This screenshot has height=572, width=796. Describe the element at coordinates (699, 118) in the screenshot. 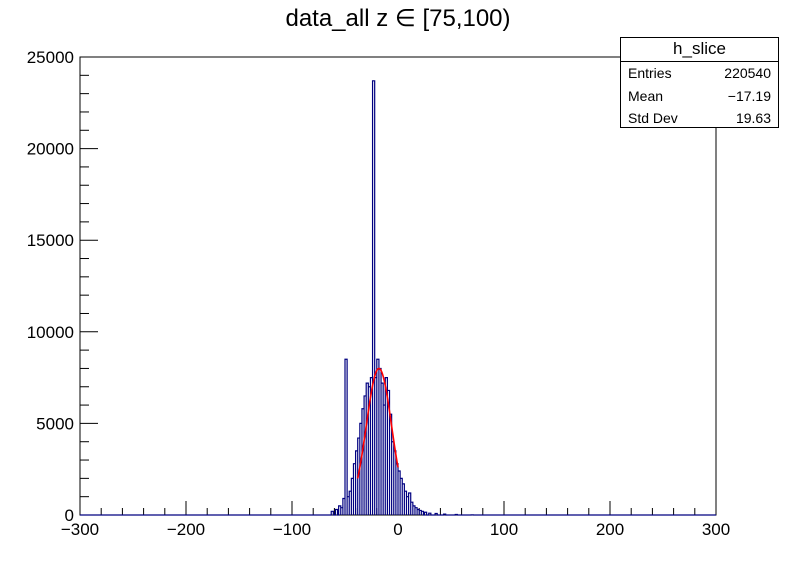

I see `stats-row-stddev: Std Dev 19.63` at that location.